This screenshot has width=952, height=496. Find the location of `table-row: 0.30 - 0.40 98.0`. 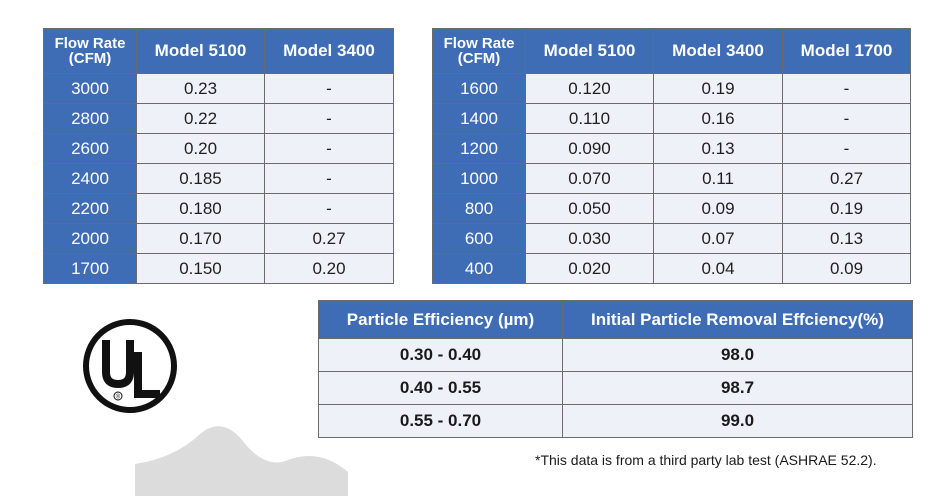

table-row: 0.30 - 0.40 98.0 is located at coordinates (615, 355).